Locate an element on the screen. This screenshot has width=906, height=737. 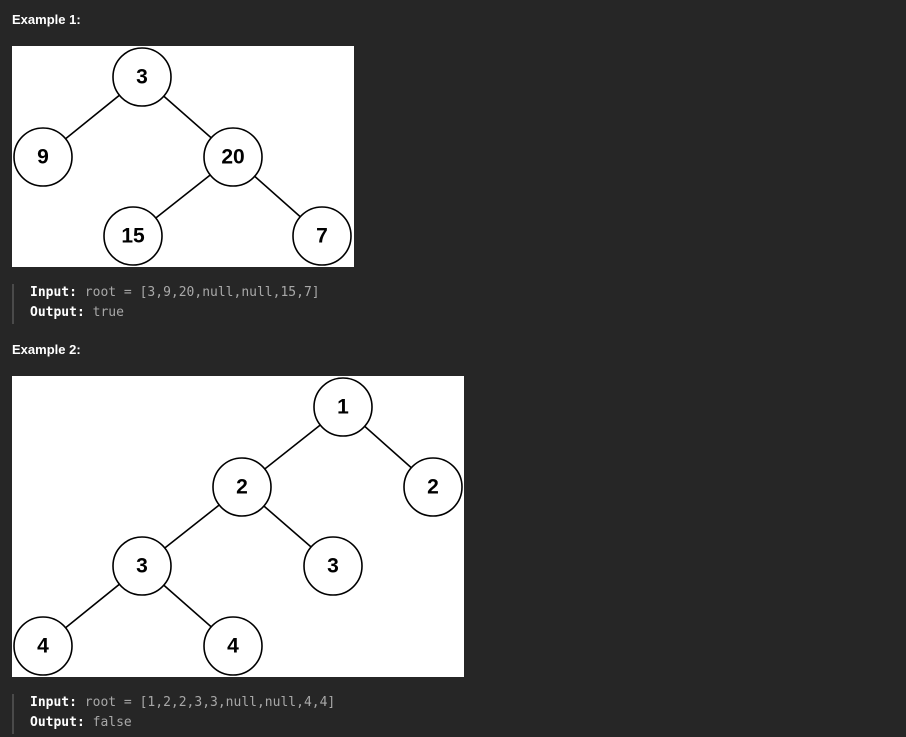
tree-node: 9 is located at coordinates (43, 157).